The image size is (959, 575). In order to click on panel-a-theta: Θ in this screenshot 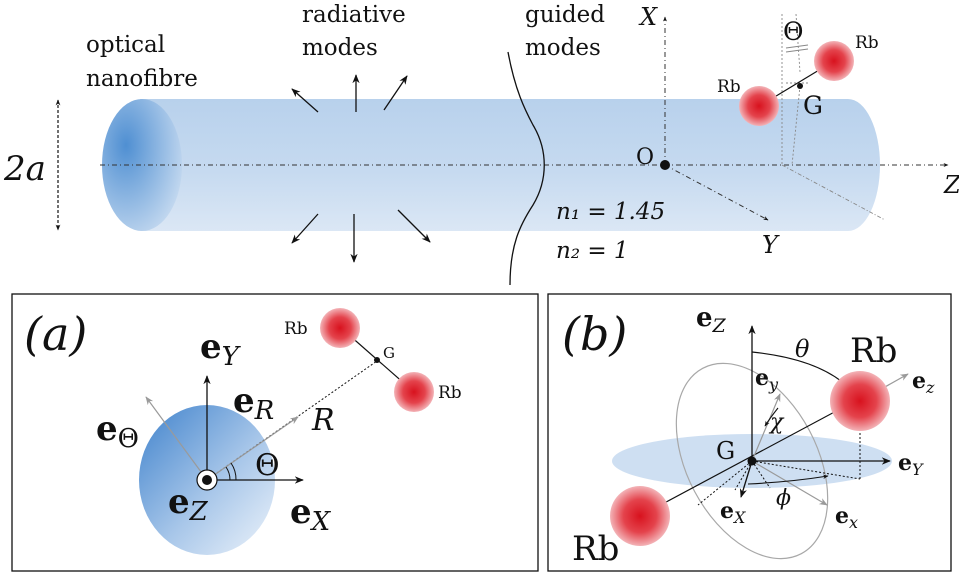, I will do `click(267, 465)`.